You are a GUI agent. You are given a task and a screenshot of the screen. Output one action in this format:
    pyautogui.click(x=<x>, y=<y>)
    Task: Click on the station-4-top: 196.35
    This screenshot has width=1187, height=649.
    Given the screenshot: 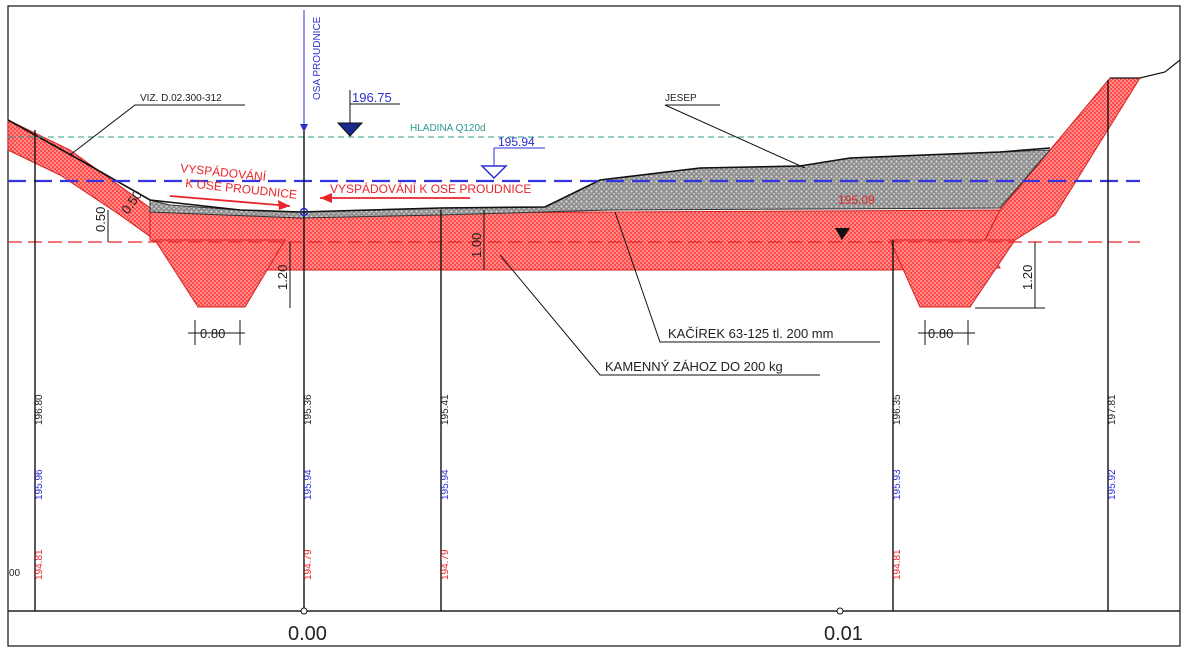 What is the action you would take?
    pyautogui.click(x=897, y=409)
    